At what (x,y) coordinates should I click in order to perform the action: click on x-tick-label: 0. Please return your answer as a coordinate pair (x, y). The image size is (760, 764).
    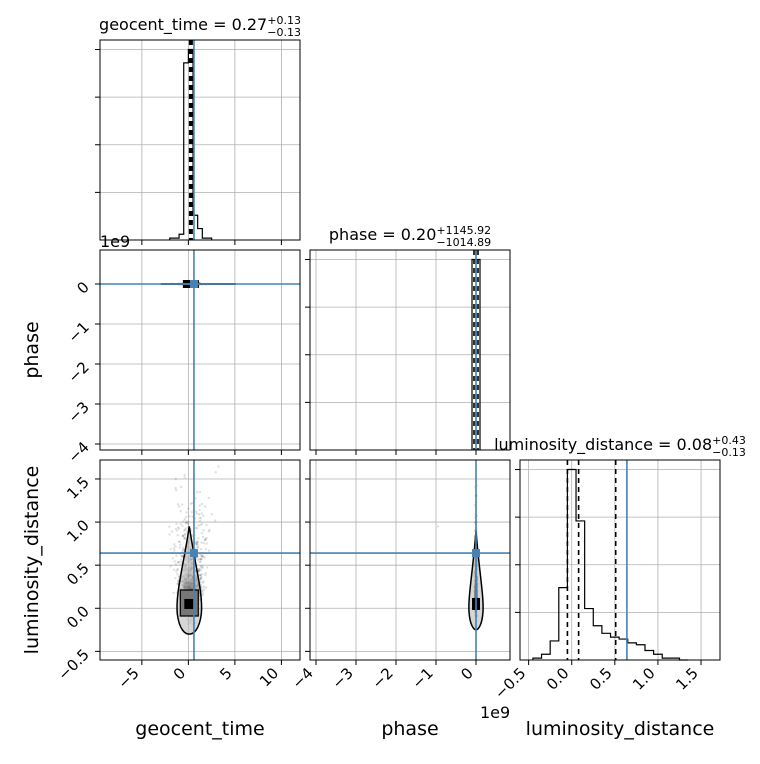
    Looking at the image, I should click on (466, 673).